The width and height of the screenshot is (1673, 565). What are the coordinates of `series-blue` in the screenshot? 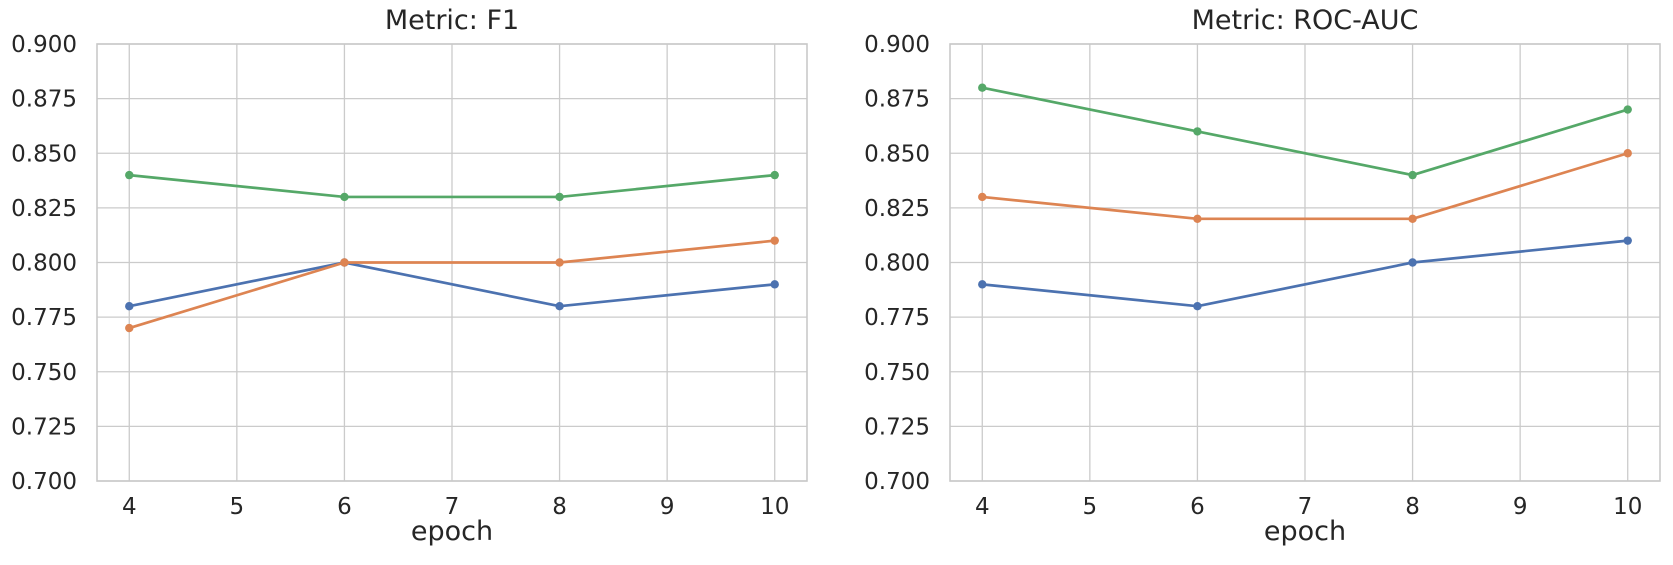 It's located at (1305, 273).